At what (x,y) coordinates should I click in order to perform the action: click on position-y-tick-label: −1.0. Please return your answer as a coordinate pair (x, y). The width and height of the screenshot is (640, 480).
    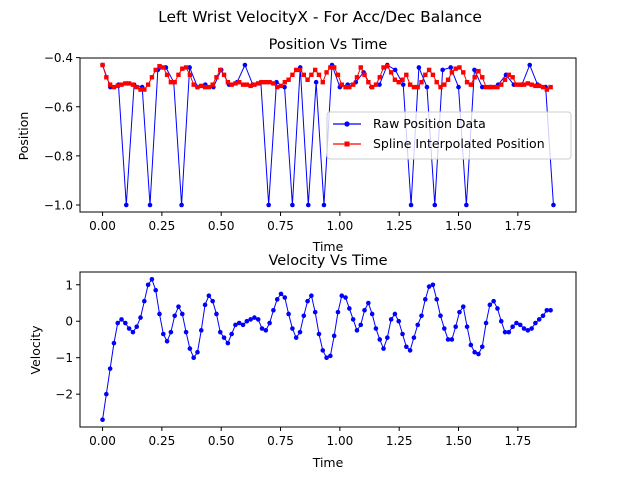
    Looking at the image, I should click on (58, 206).